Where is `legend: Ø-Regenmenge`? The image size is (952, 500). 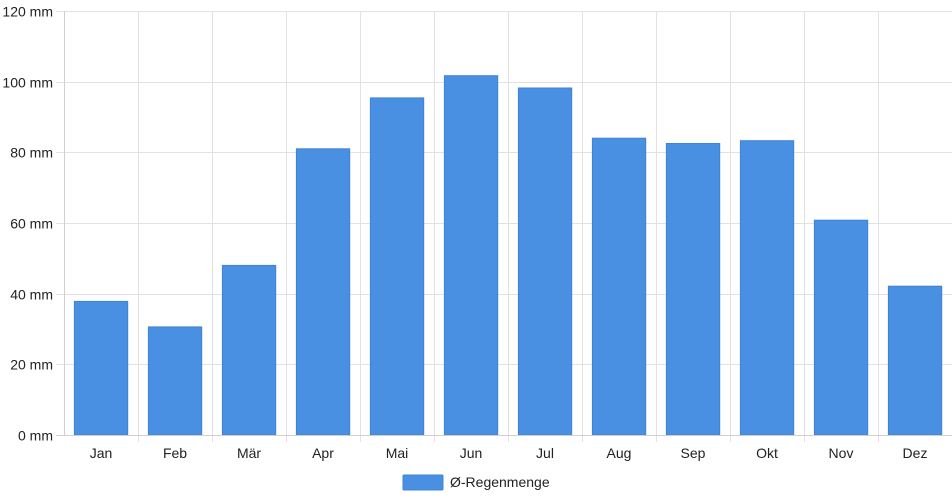 legend: Ø-Regenmenge is located at coordinates (476, 482).